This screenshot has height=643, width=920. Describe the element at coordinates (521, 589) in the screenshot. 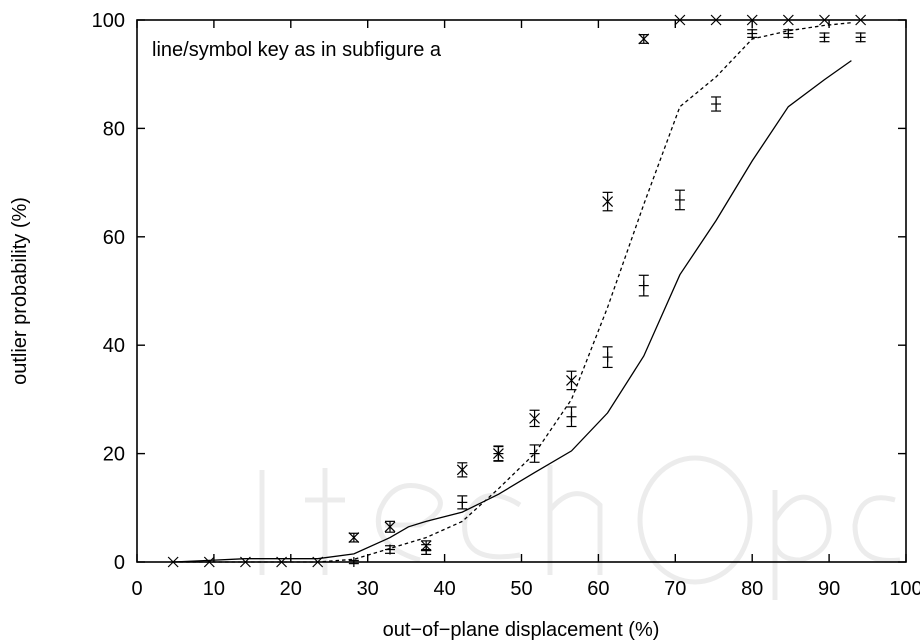

I see `x-tick-label: 50` at that location.